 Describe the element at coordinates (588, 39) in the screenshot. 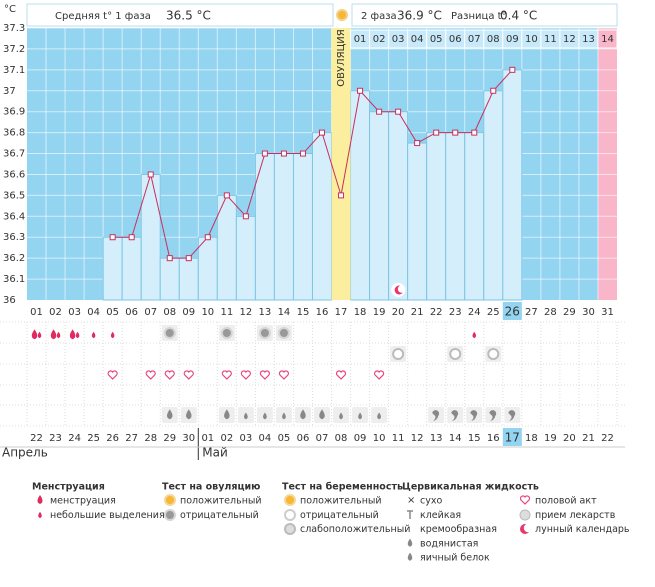

I see `phase2-day: 13` at that location.